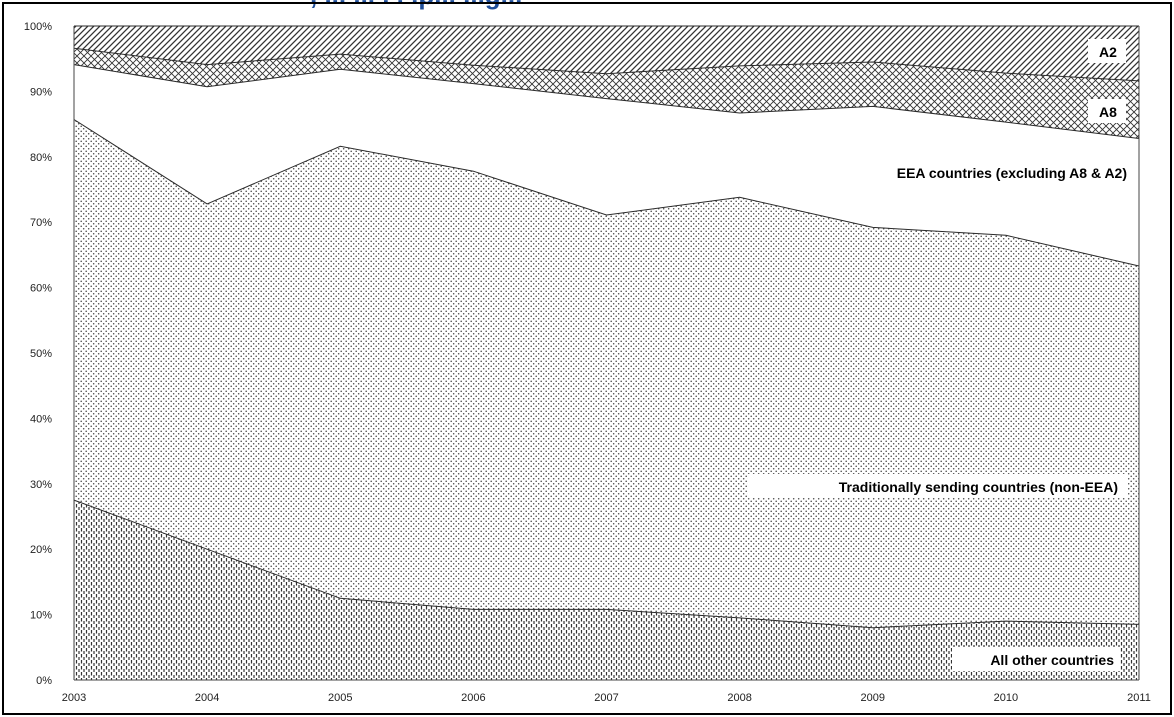 This screenshot has height=717, width=1174. What do you see at coordinates (207, 698) in the screenshot?
I see `x-tick-label: 2004` at bounding box center [207, 698].